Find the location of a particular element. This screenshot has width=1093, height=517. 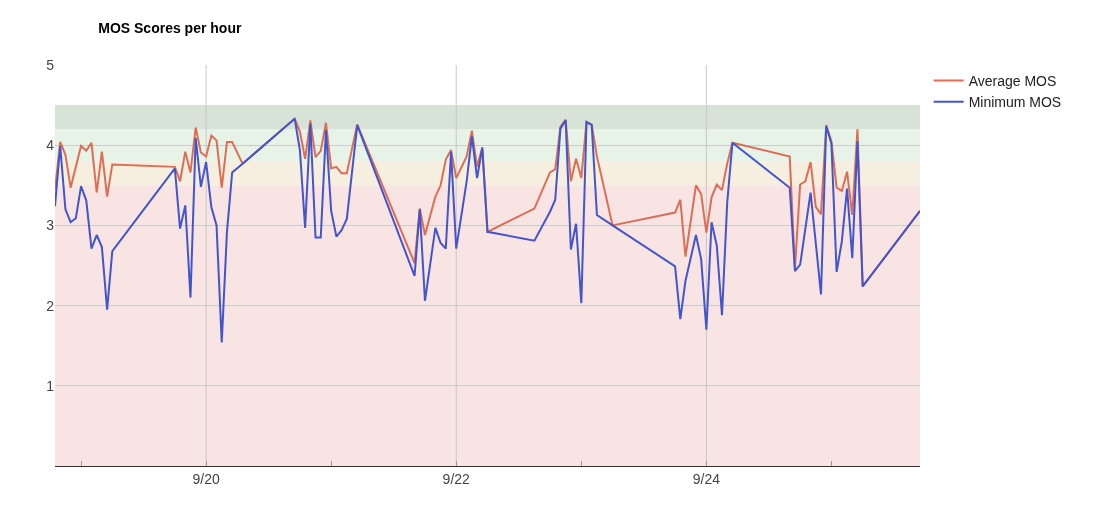

legend-label: Average MOS is located at coordinates (1012, 81).